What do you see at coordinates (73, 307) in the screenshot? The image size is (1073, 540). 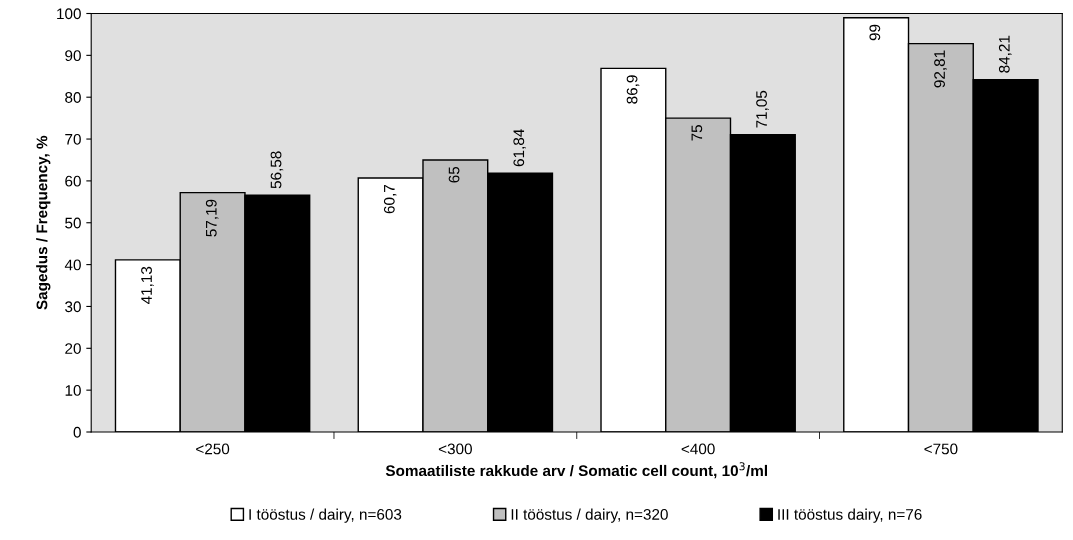 I see `y-tick-label: 30` at bounding box center [73, 307].